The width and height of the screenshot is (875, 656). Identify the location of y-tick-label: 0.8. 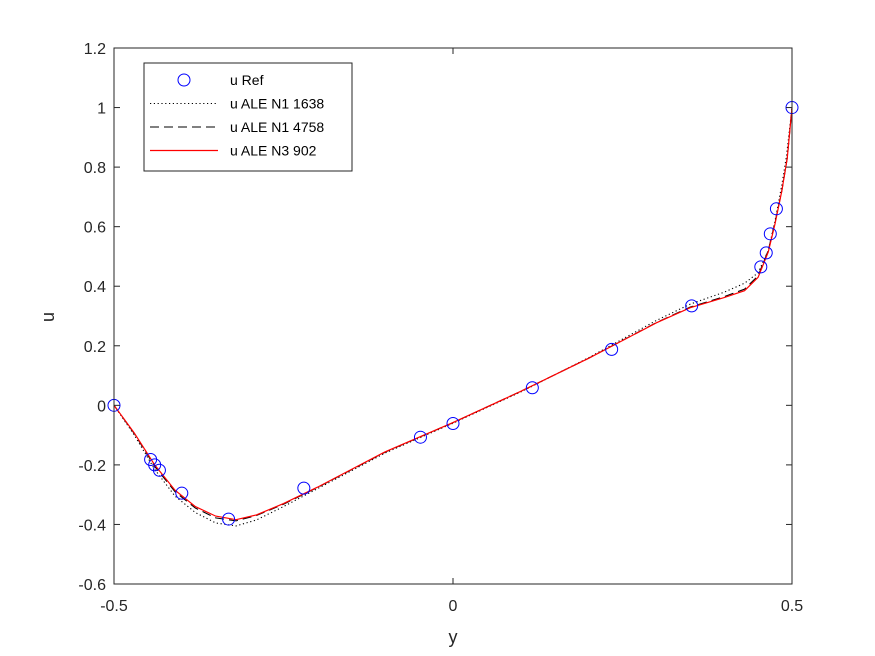
(95, 168).